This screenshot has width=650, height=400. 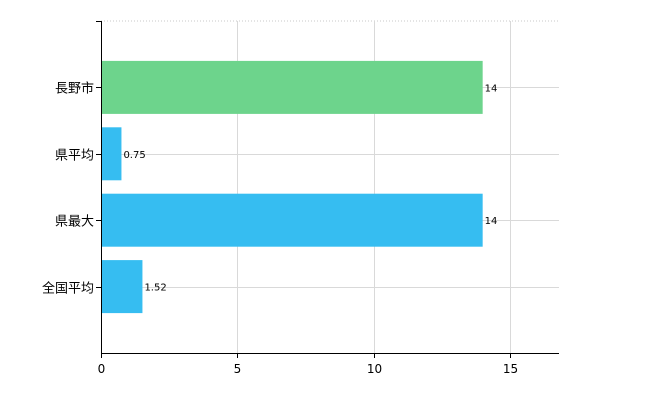 What do you see at coordinates (74, 89) in the screenshot?
I see `category-label-0: 長野市` at bounding box center [74, 89].